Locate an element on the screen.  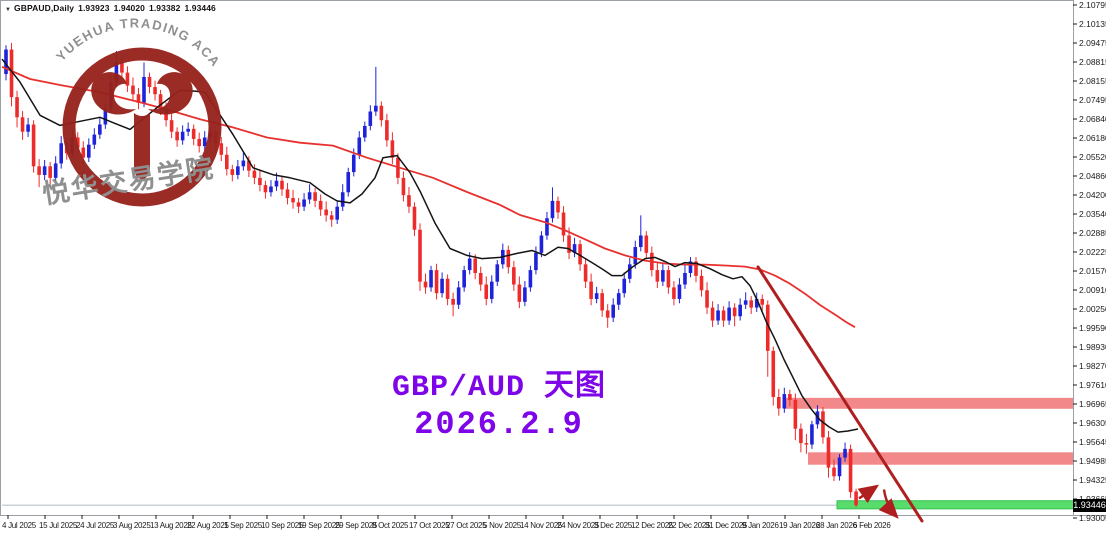
arrow-down is located at coordinates (888, 504).